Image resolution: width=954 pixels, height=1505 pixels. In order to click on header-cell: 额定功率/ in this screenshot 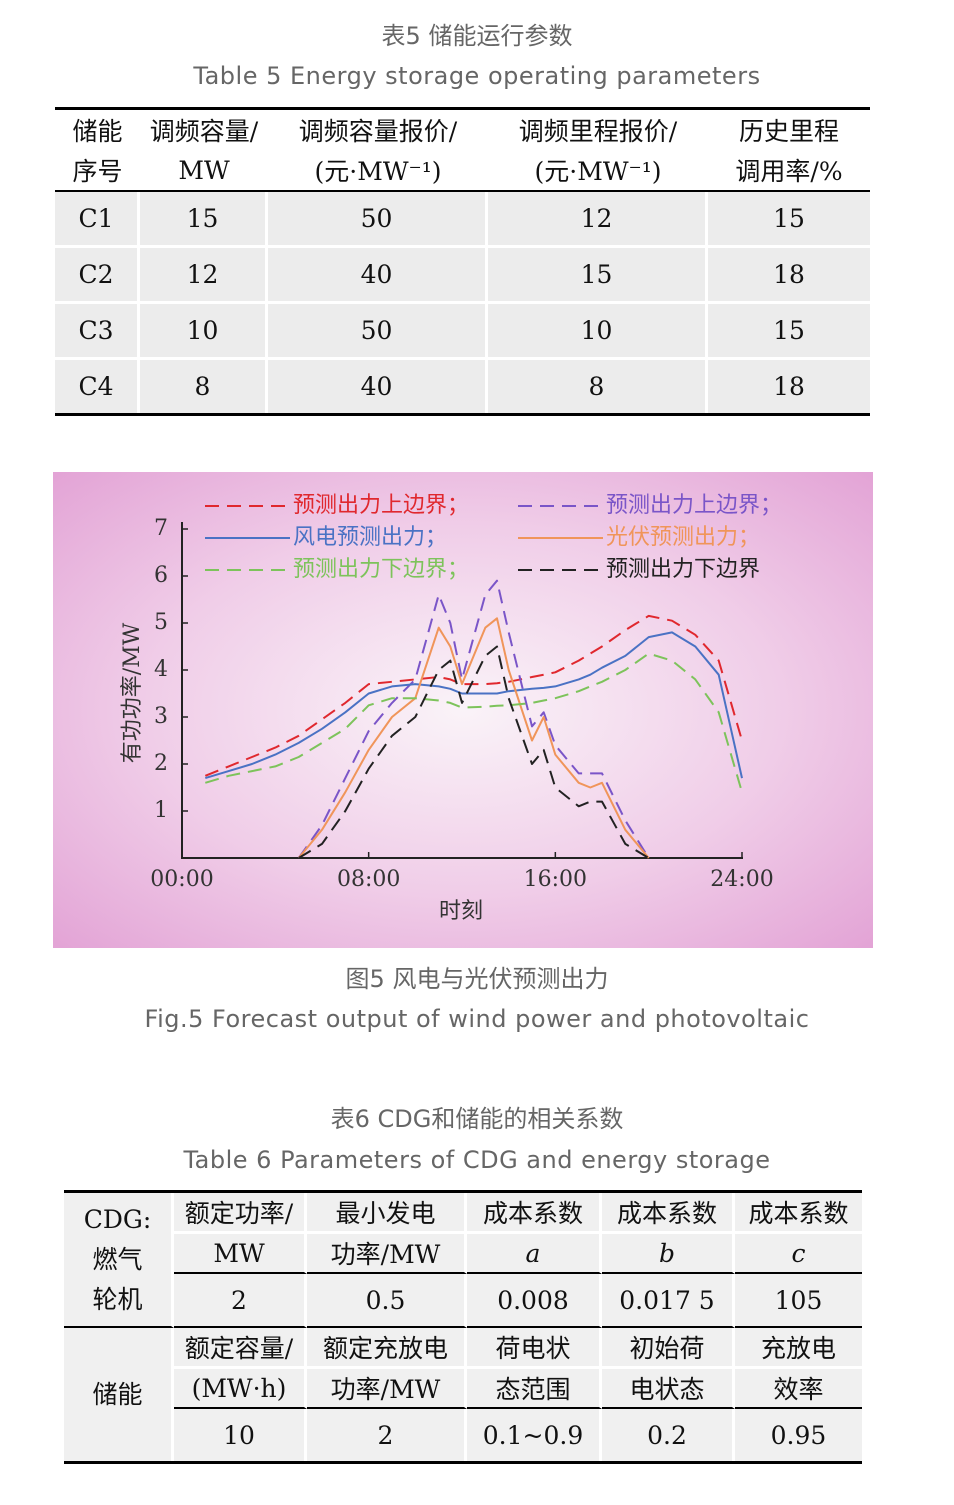, I will do `click(240, 1213)`.